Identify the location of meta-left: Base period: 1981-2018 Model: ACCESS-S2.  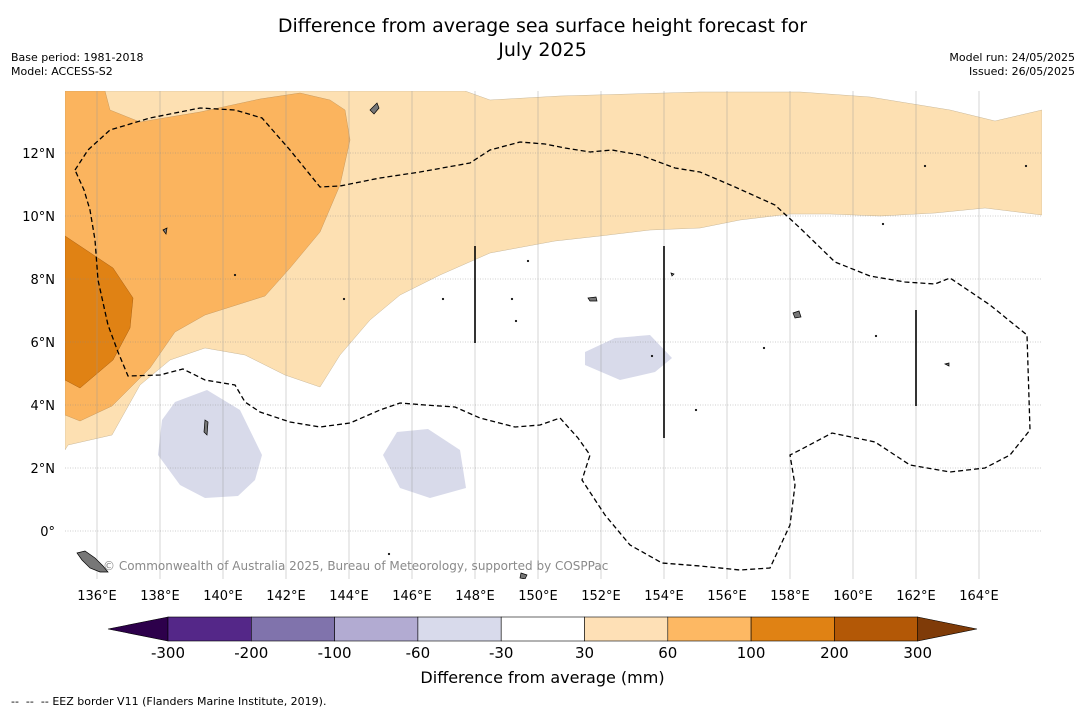
(77, 65).